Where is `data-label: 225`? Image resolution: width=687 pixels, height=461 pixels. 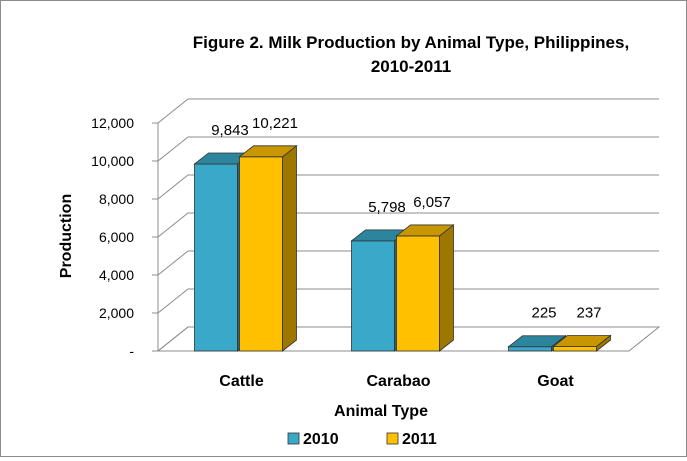 data-label: 225 is located at coordinates (543, 313).